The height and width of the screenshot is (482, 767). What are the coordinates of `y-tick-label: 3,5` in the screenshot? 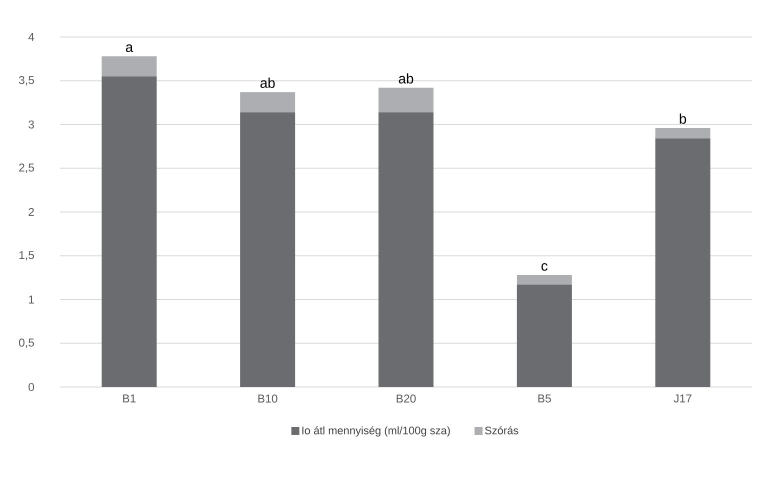 It's located at (26, 81).